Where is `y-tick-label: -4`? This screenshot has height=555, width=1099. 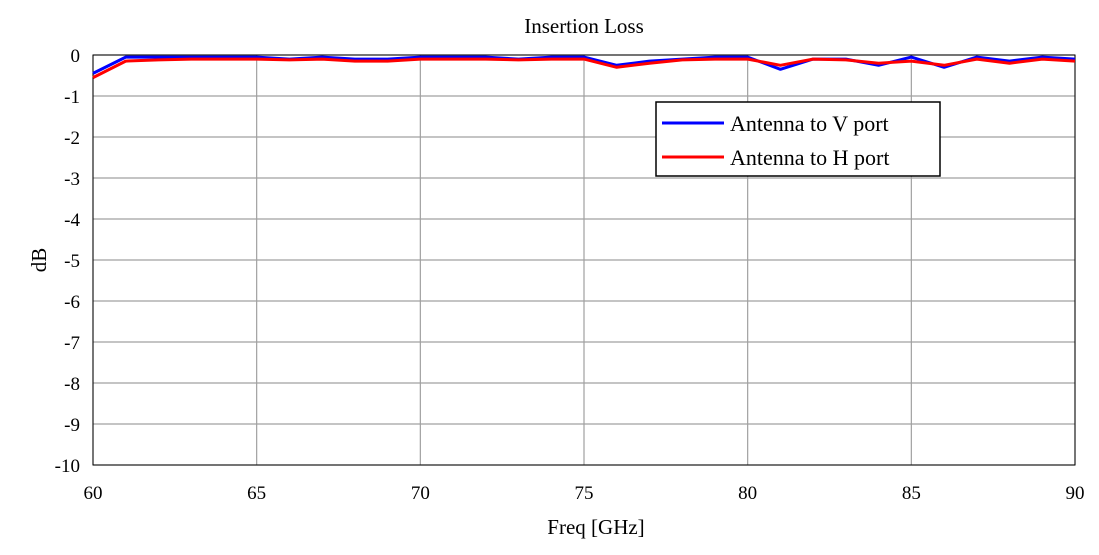
y-tick-label: -4 is located at coordinates (72, 220).